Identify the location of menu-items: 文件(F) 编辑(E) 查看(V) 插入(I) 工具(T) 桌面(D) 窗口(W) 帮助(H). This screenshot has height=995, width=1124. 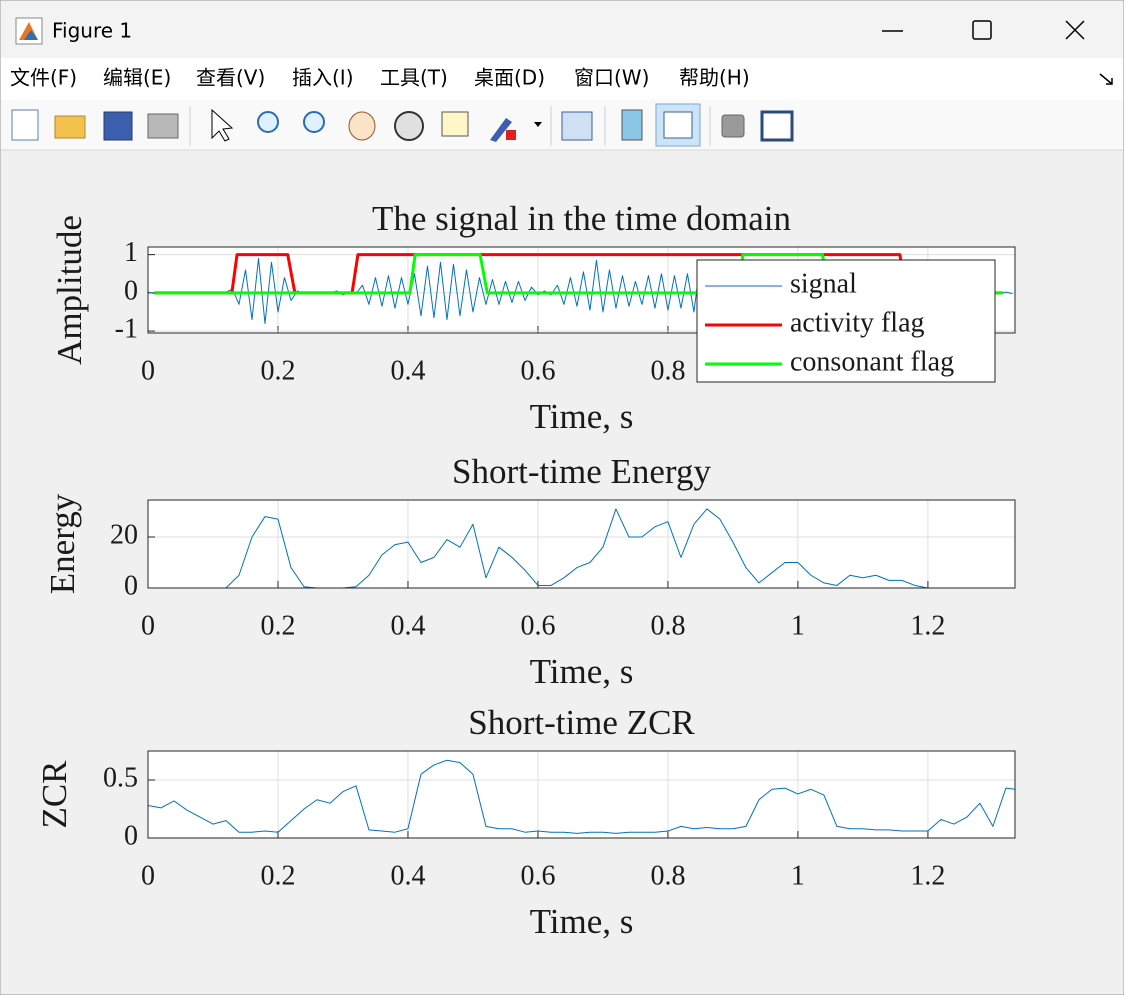
(380, 78).